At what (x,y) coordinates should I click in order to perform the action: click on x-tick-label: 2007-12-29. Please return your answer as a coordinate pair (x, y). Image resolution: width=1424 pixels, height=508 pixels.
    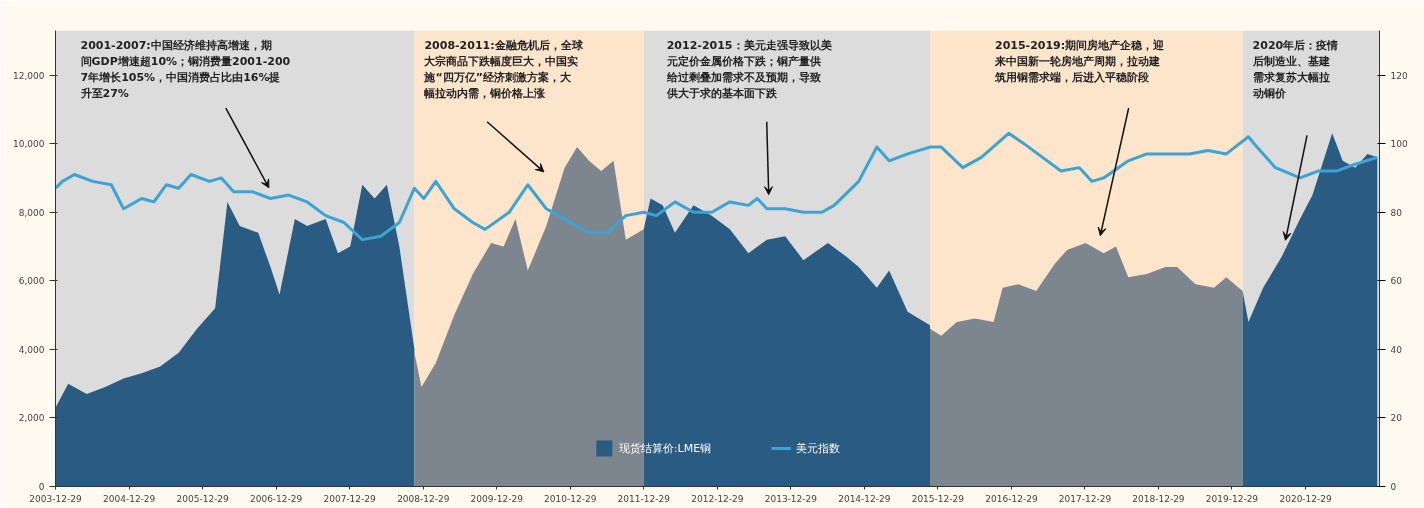
    Looking at the image, I should click on (350, 498).